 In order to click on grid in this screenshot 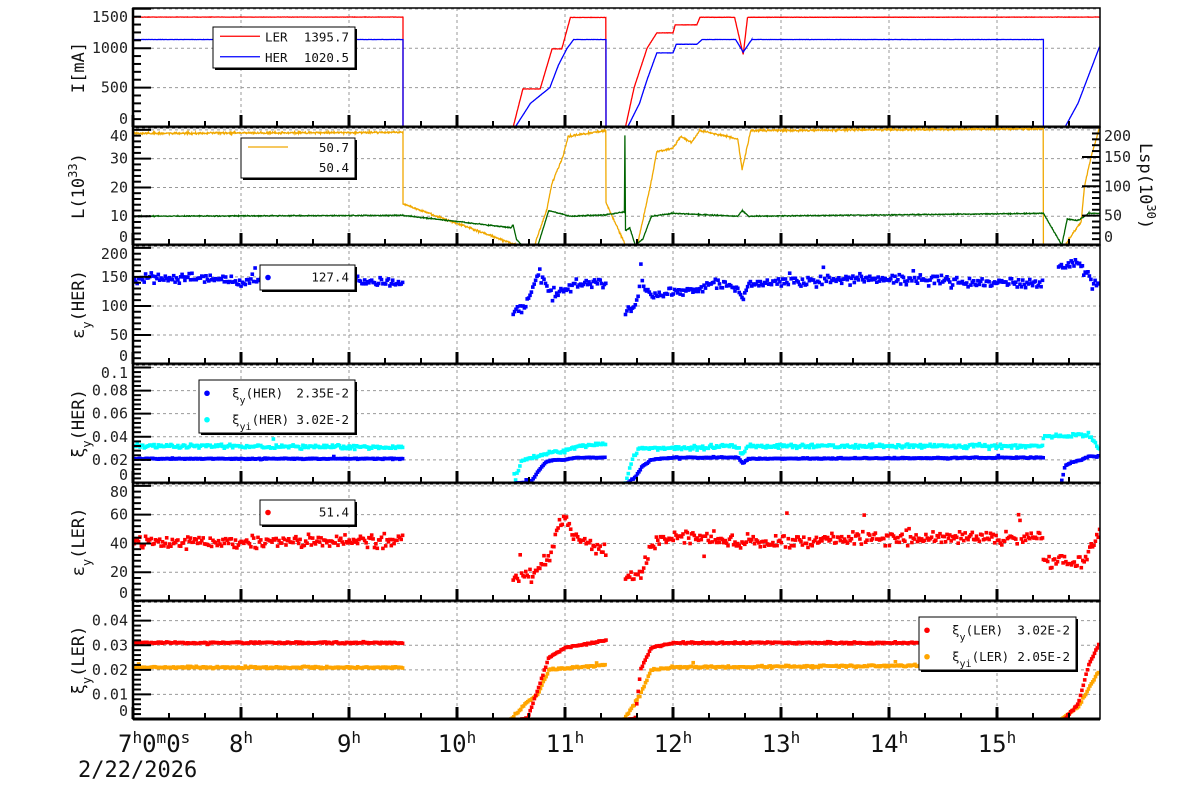, I will do `click(616, 304)`.